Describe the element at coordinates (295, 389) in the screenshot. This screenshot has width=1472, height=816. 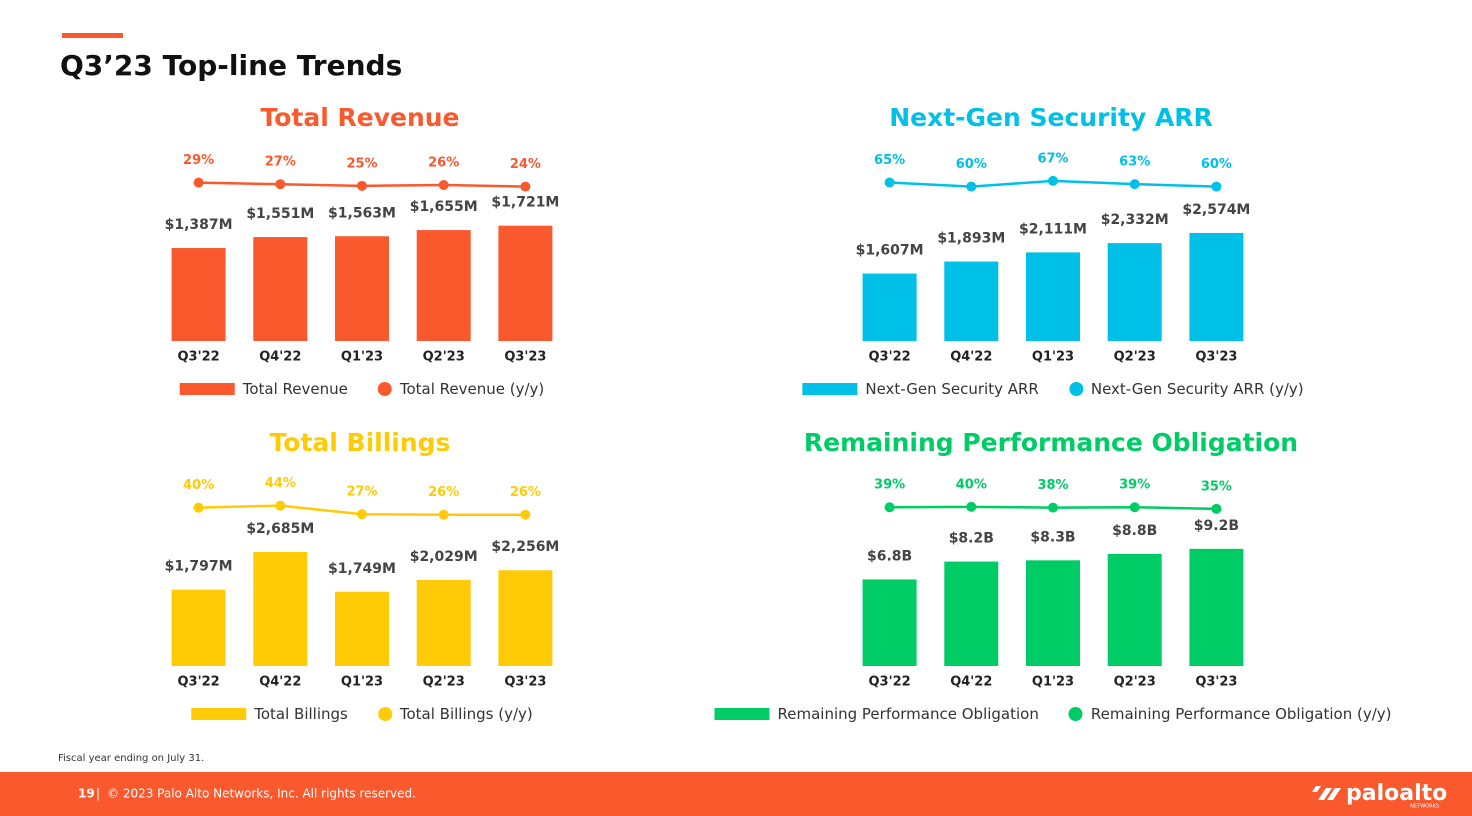
I see `legend-label: Total Revenue` at that location.